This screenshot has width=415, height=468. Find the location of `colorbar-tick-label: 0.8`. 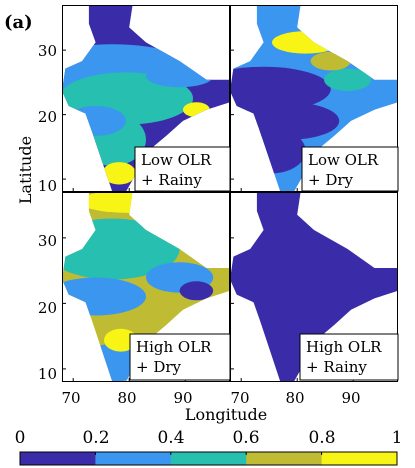

colorbar-tick-label: 0.8 is located at coordinates (321, 438).